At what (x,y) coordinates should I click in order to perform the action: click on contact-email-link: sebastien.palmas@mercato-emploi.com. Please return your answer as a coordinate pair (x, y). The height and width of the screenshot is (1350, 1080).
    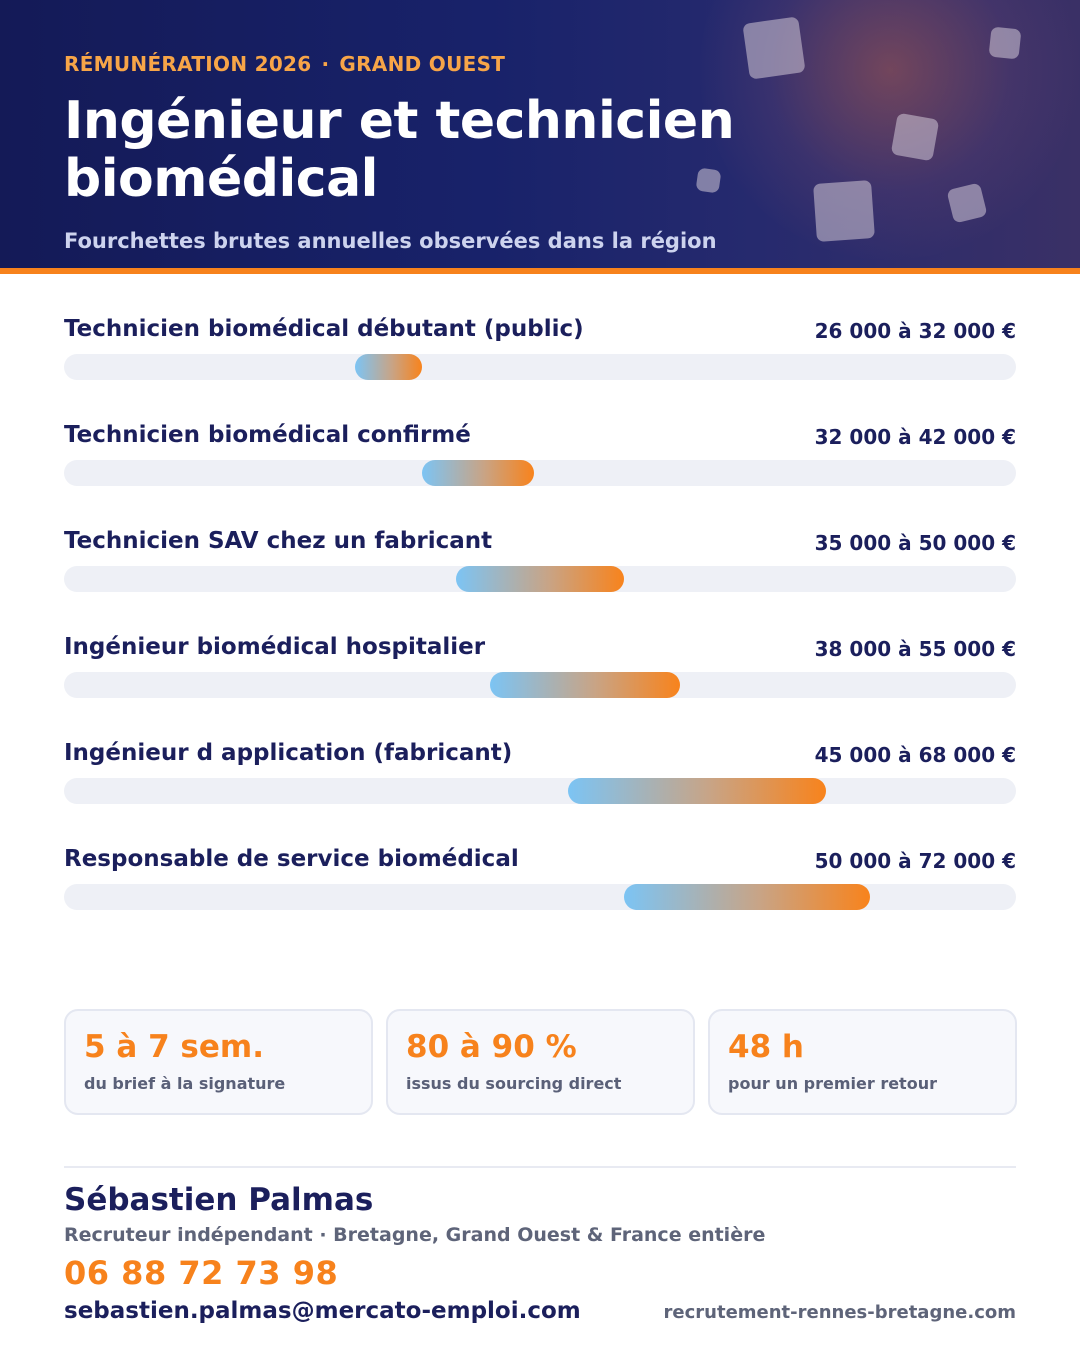
    Looking at the image, I should click on (322, 1311).